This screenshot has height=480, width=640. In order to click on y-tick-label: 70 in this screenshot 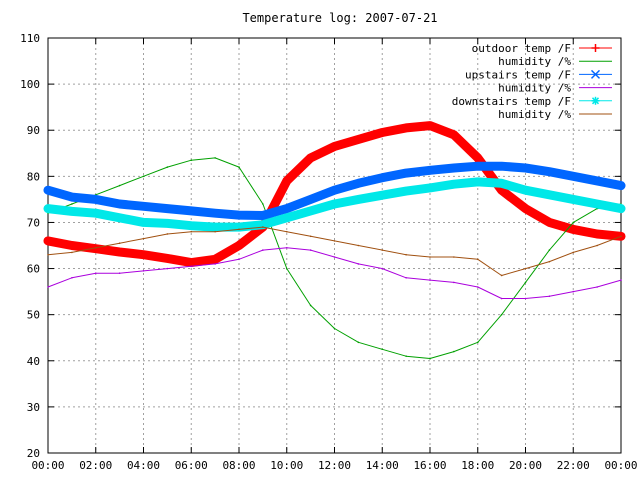, I will do `click(33, 222)`.